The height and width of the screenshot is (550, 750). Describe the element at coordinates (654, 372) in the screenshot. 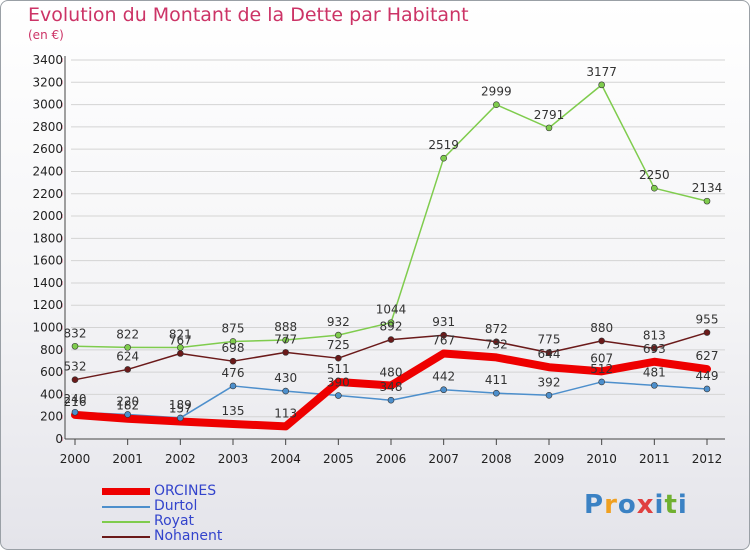

I see `data-label-durtol: 481` at that location.